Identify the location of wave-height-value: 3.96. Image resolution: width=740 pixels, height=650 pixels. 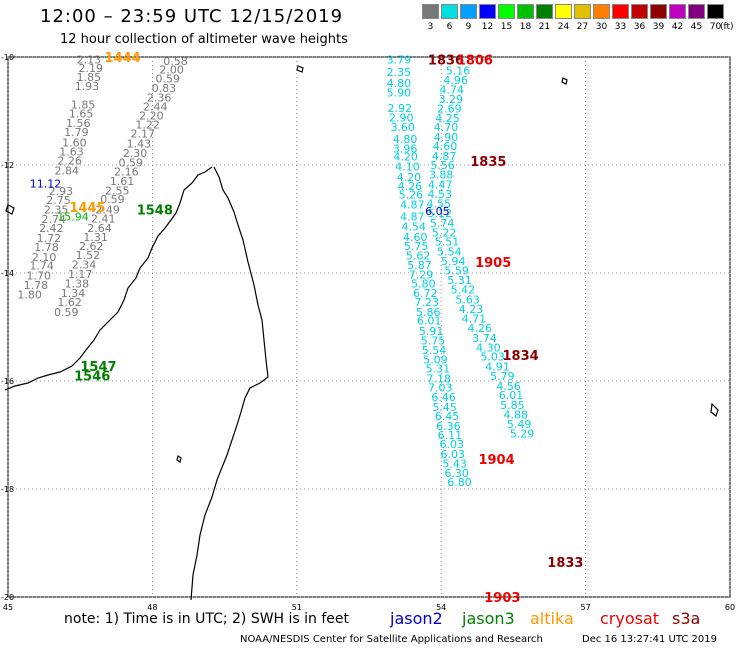
(405, 148).